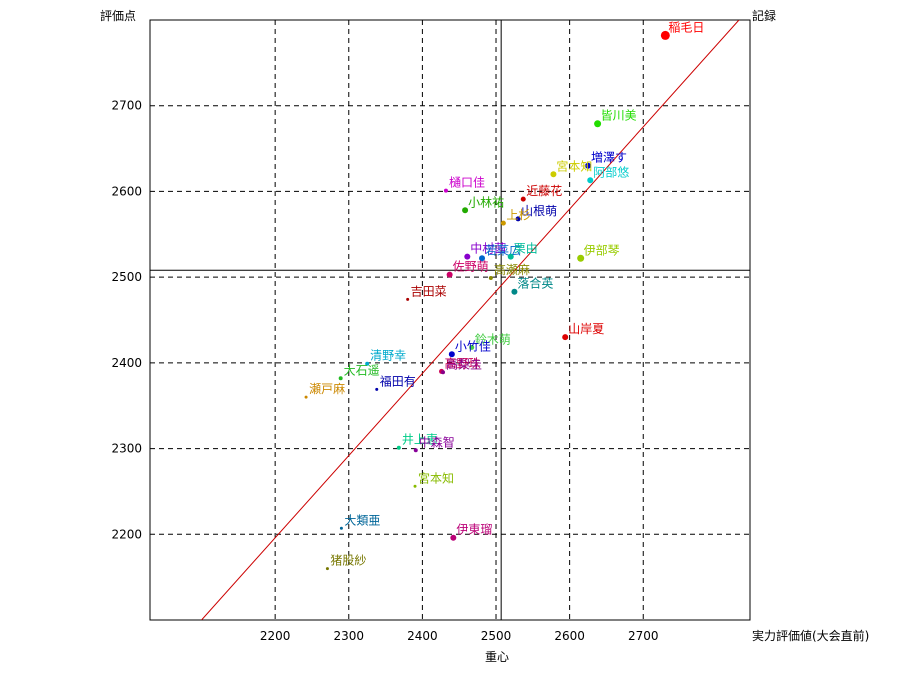 The width and height of the screenshot is (900, 700). I want to click on data-point-label: 上杉, so click(518, 215).